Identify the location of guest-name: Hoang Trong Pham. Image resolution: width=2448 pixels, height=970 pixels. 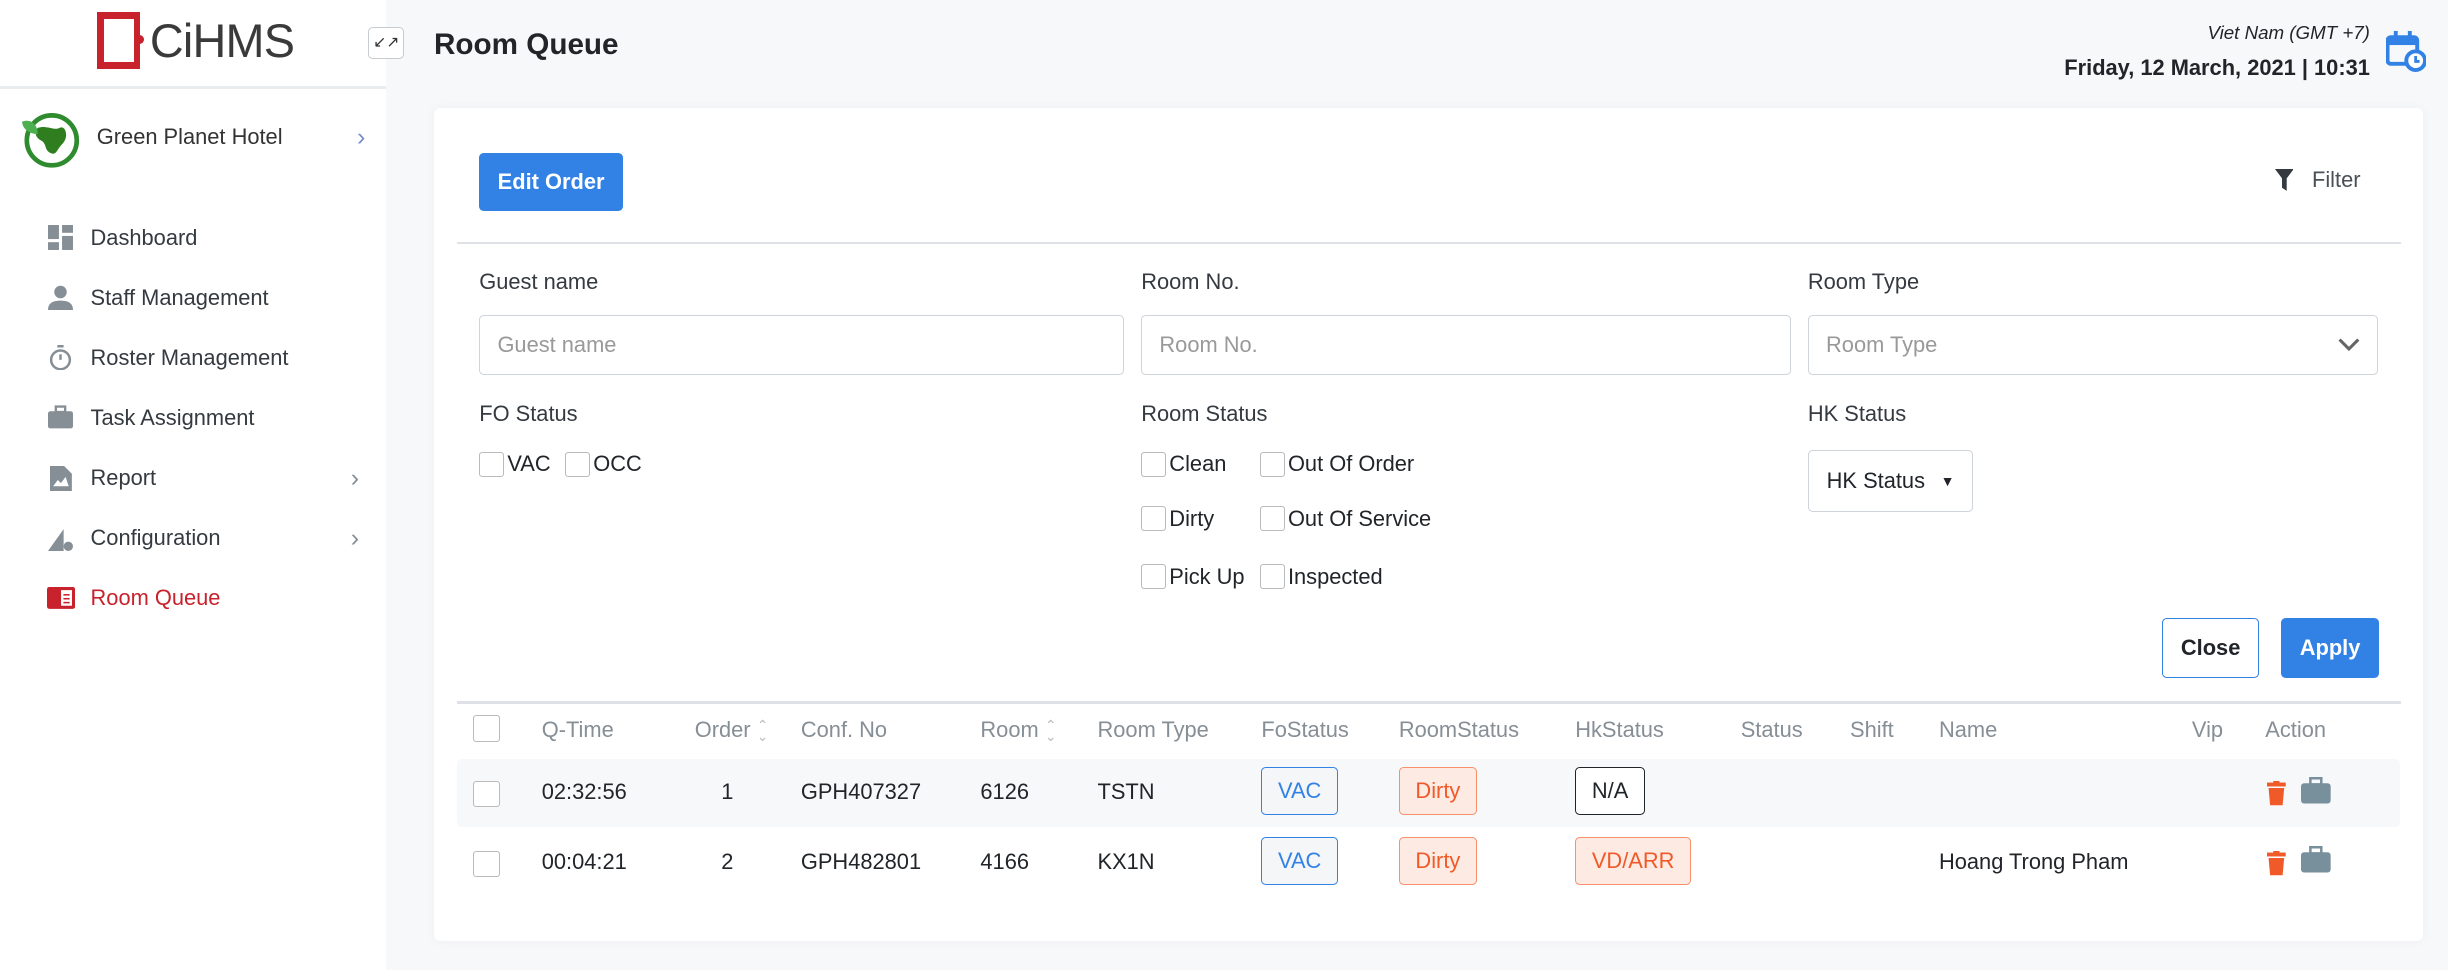
(2033, 862).